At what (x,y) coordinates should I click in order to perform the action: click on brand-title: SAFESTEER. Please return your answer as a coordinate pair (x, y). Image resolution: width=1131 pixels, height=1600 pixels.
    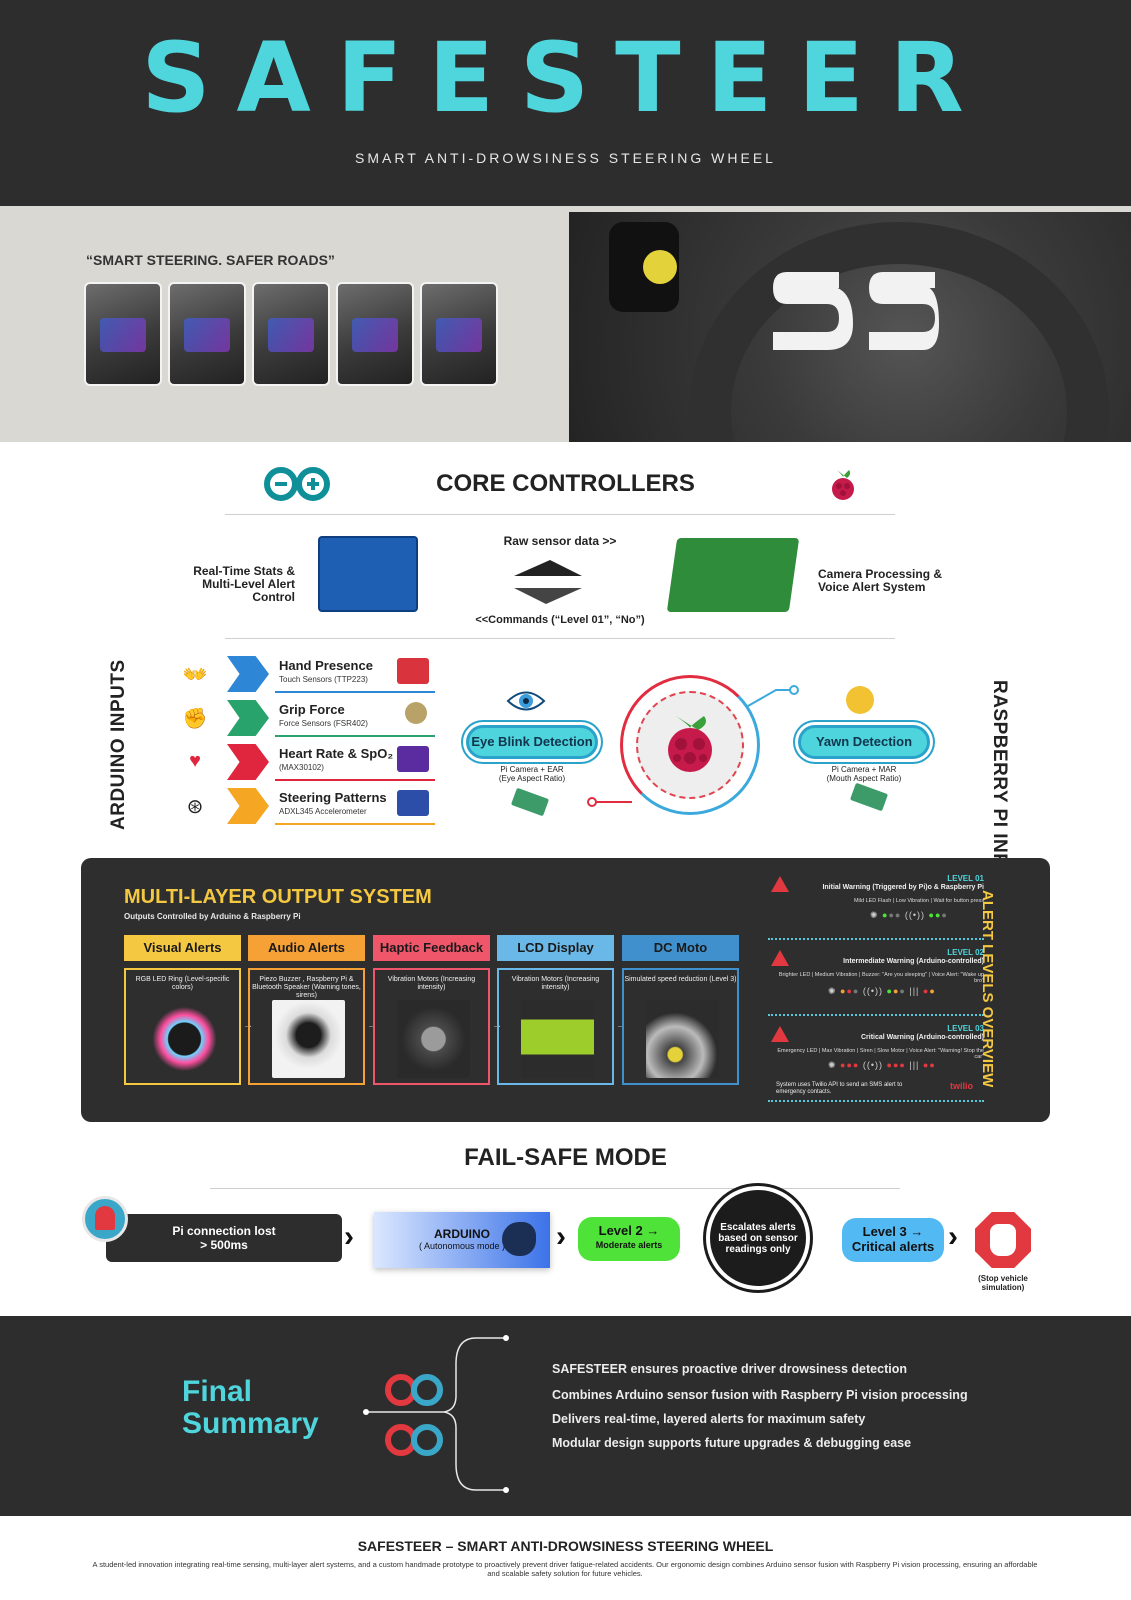
    Looking at the image, I should click on (565, 78).